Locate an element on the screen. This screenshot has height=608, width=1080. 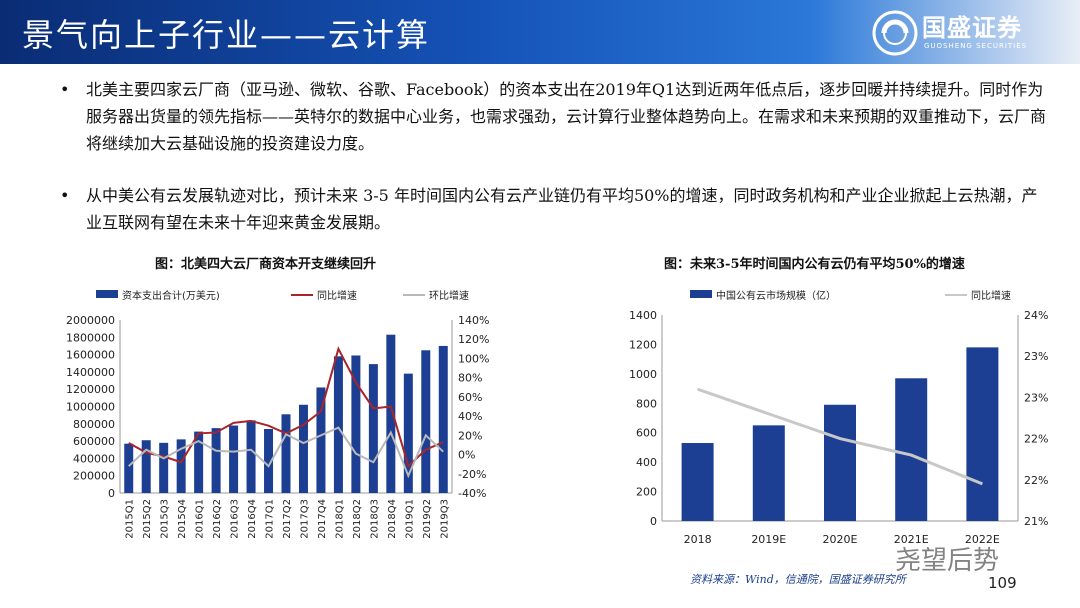
slide-header: 景气向上子行业——云计算 国盛证券 GUOSHENG SECURITIES is located at coordinates (540, 32).